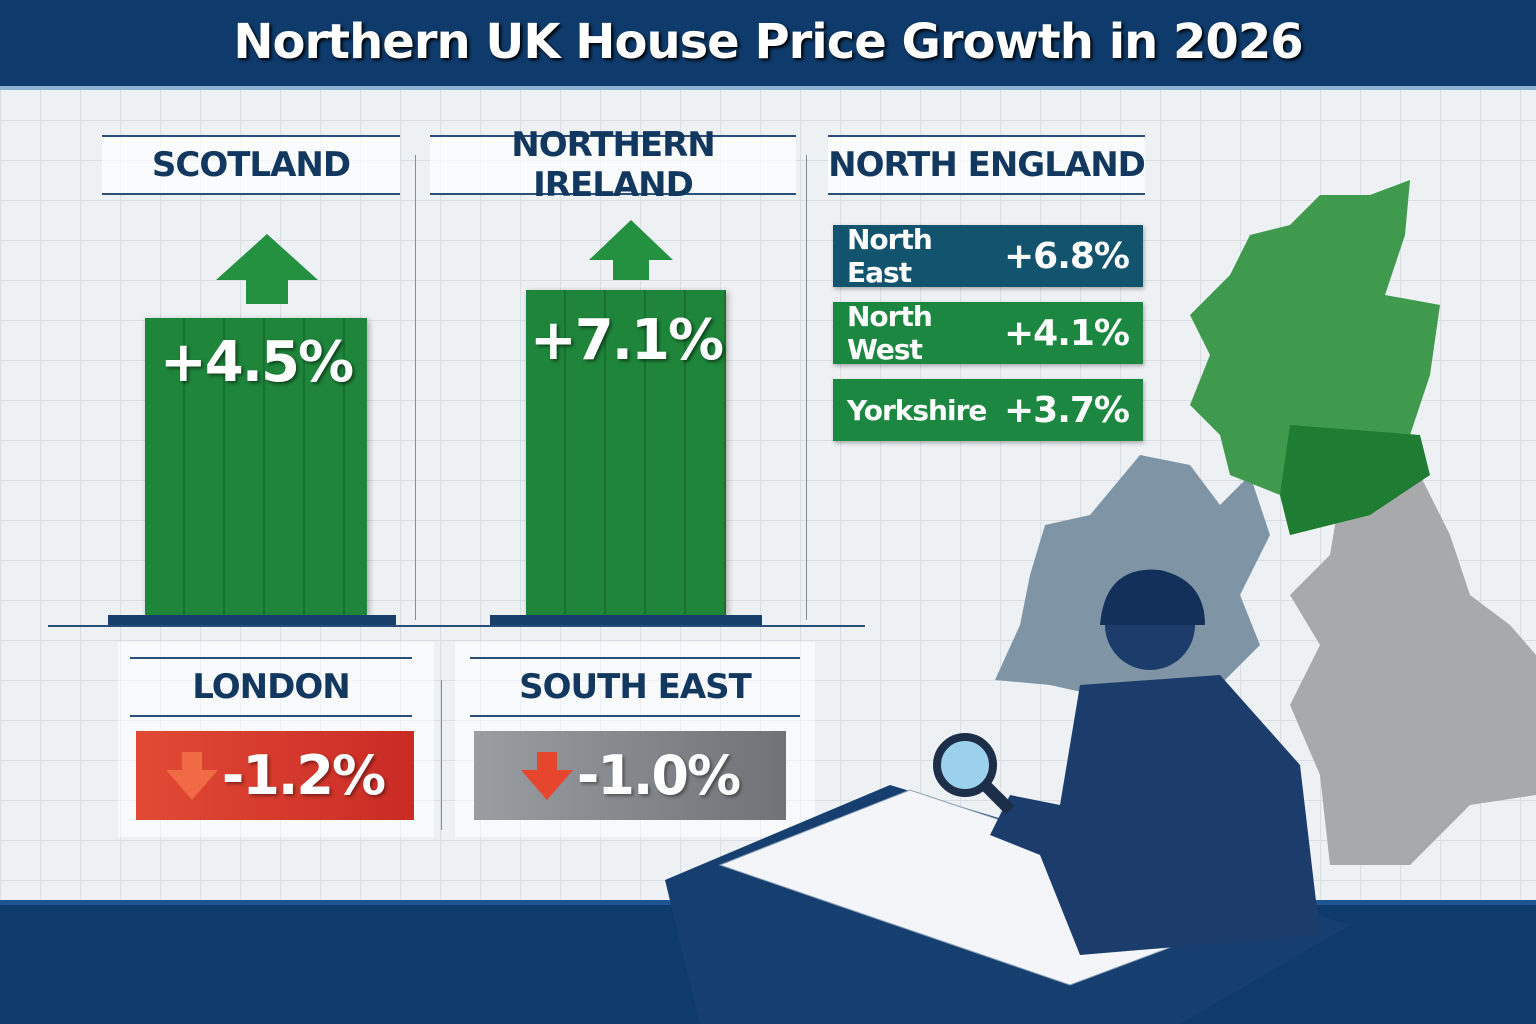 Image resolution: width=1536 pixels, height=1024 pixels. I want to click on region-value: +3.7%, so click(1066, 410).